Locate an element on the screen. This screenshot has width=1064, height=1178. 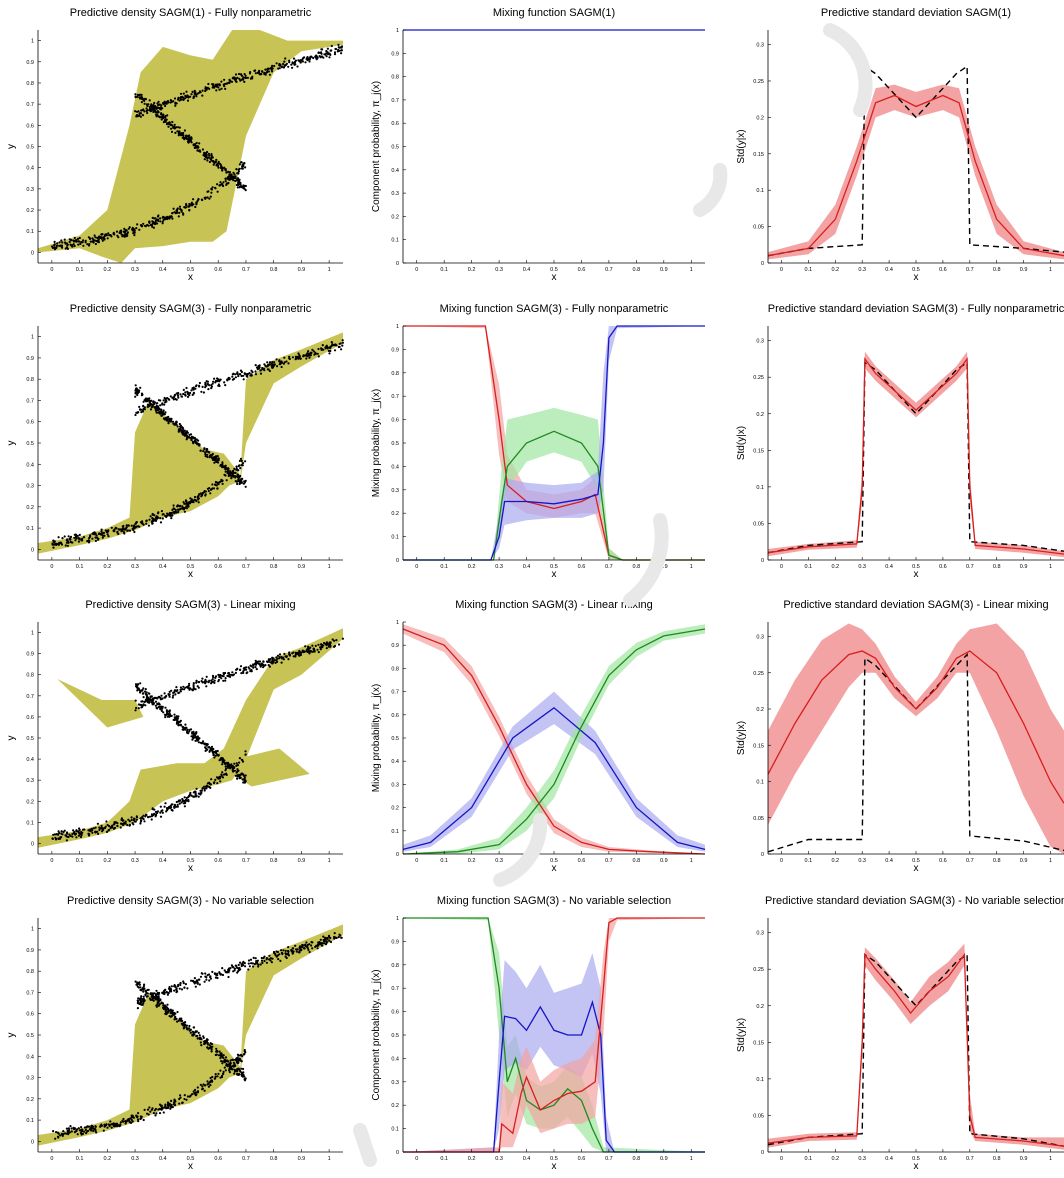
mean-std-line is located at coordinates (915, 455).